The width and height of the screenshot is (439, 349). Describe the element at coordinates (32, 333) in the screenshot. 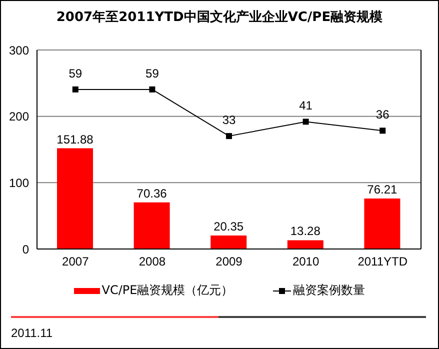

I see `text: 2011.11` at that location.